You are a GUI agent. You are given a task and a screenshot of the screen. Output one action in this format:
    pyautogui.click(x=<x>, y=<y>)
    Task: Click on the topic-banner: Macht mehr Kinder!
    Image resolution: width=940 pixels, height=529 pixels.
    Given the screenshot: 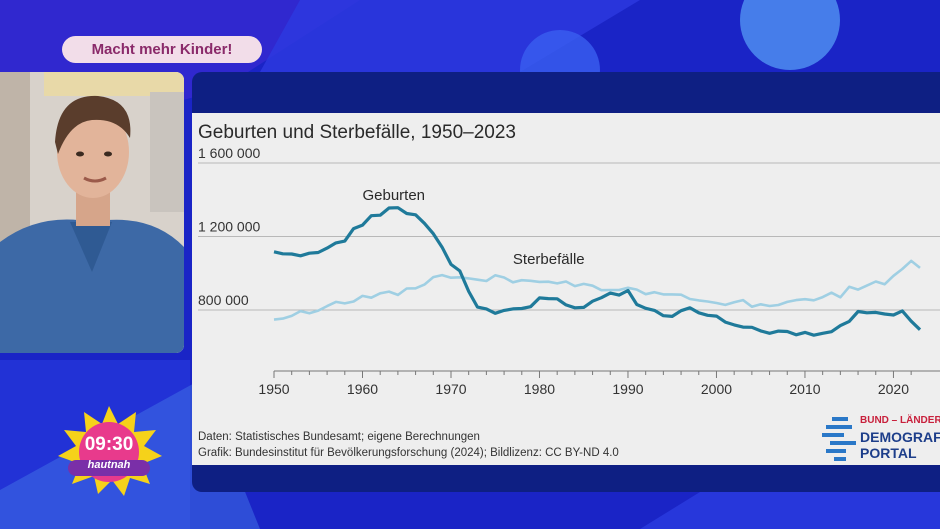 What is the action you would take?
    pyautogui.click(x=162, y=49)
    